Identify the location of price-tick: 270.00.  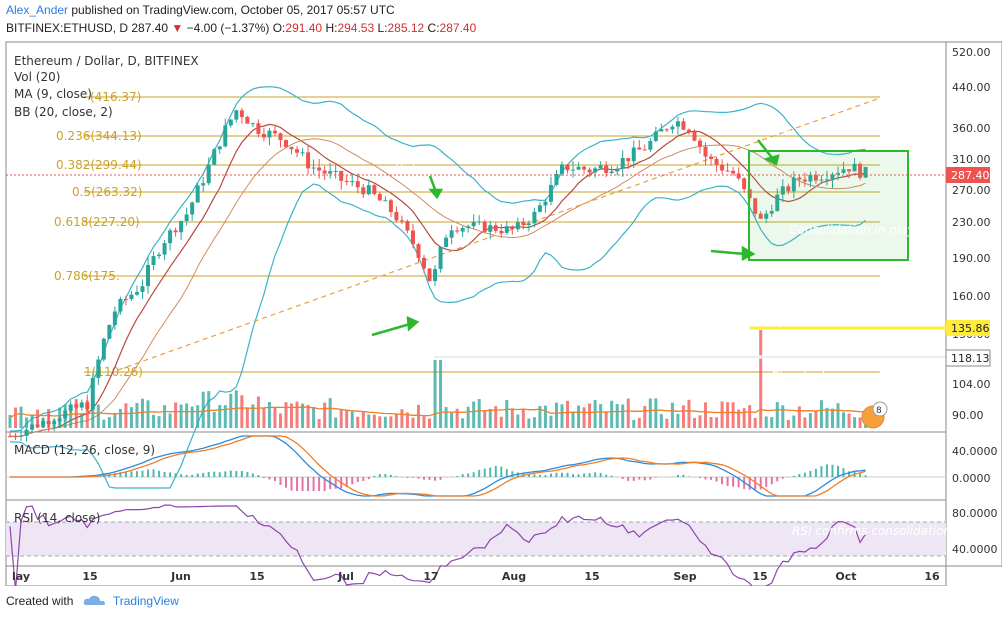
(971, 190).